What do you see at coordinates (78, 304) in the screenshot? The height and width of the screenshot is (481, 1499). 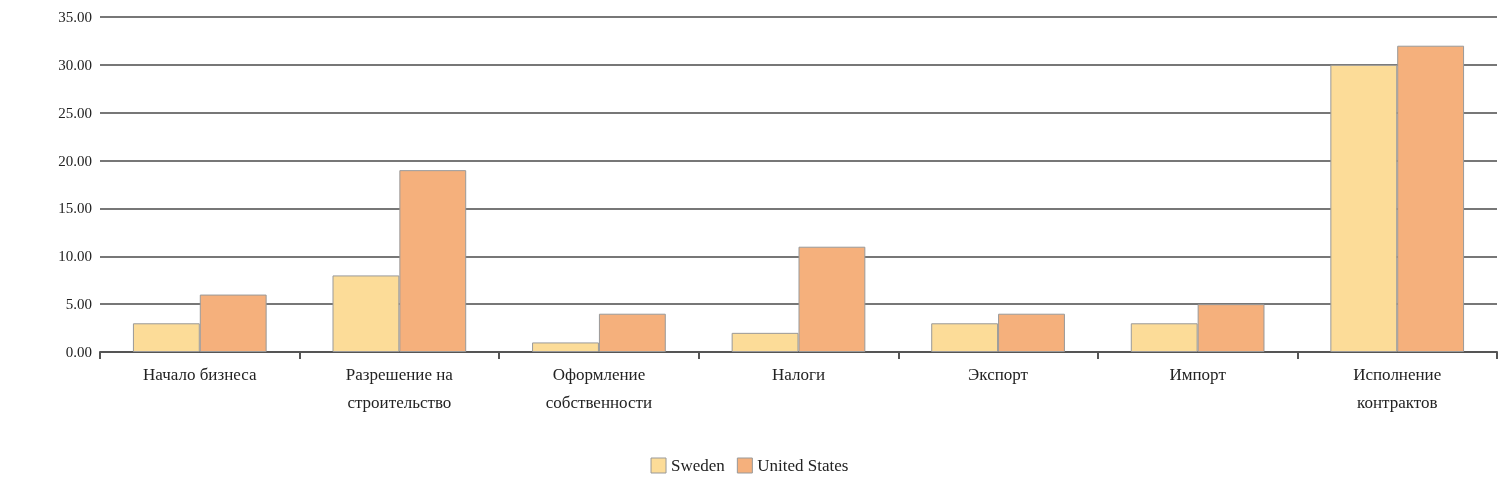 I see `y-tick-label: 5.00` at bounding box center [78, 304].